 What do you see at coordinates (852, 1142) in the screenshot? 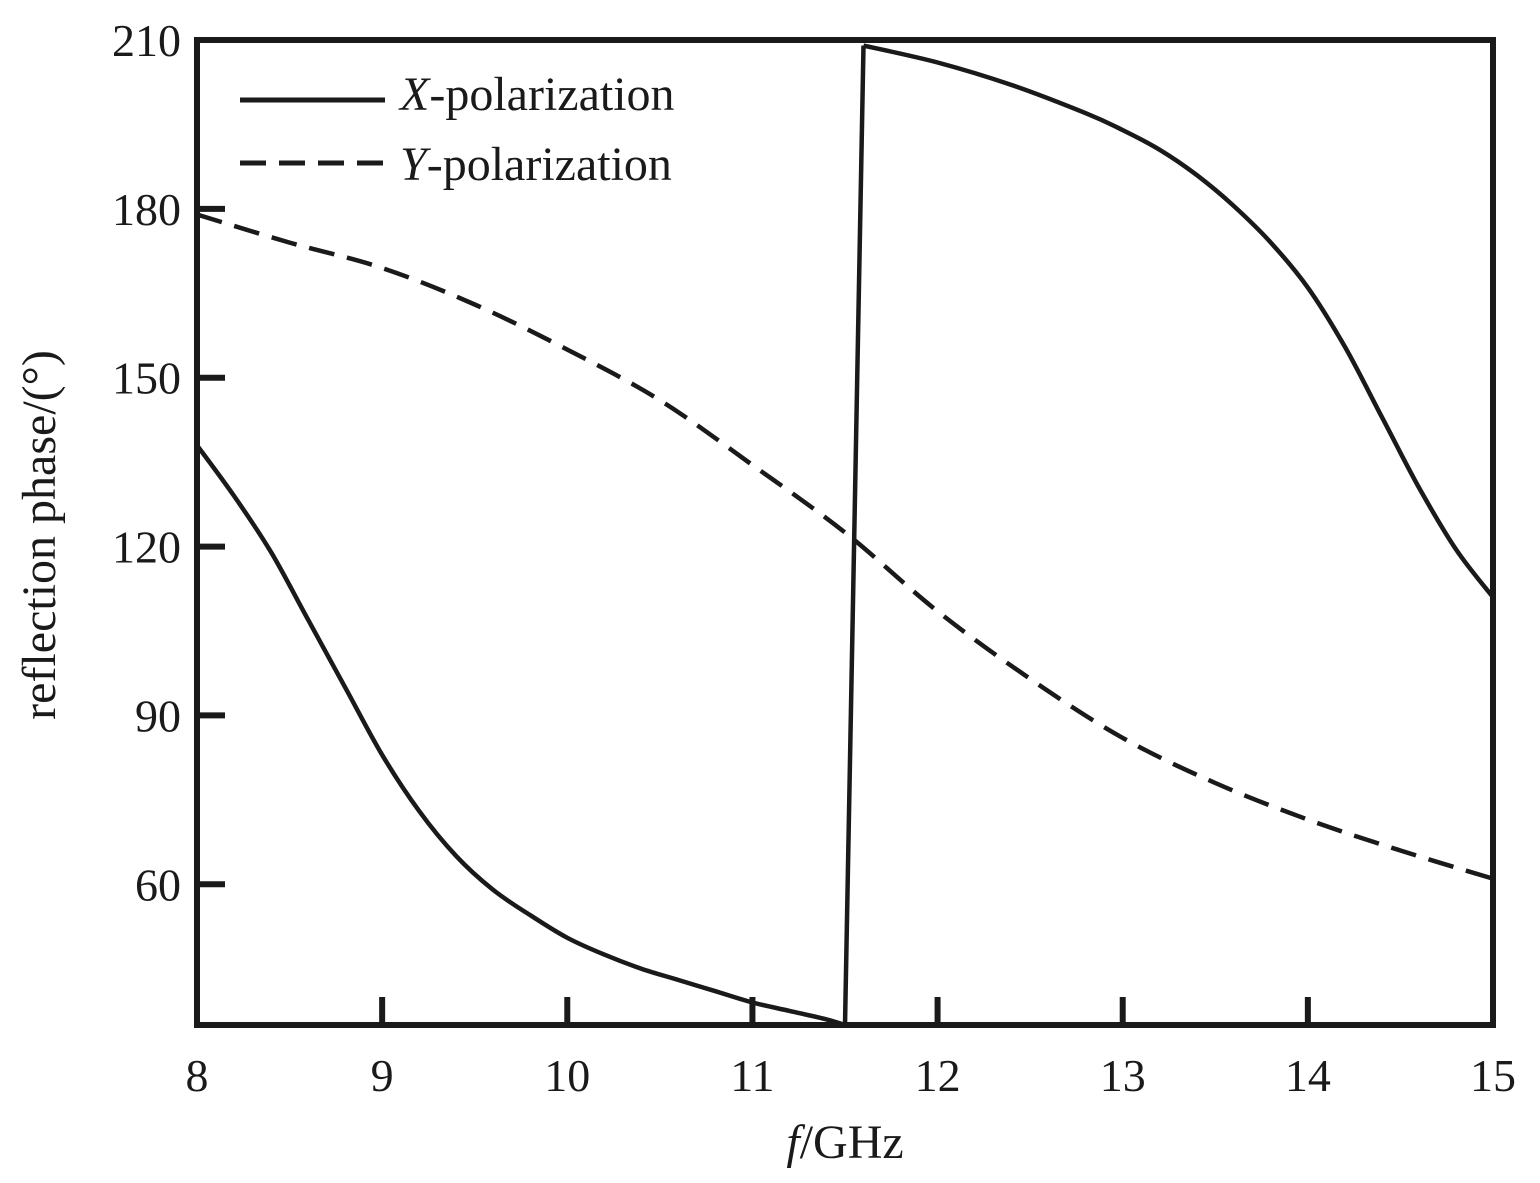
I see `x-axis-label-unit: /GHz` at bounding box center [852, 1142].